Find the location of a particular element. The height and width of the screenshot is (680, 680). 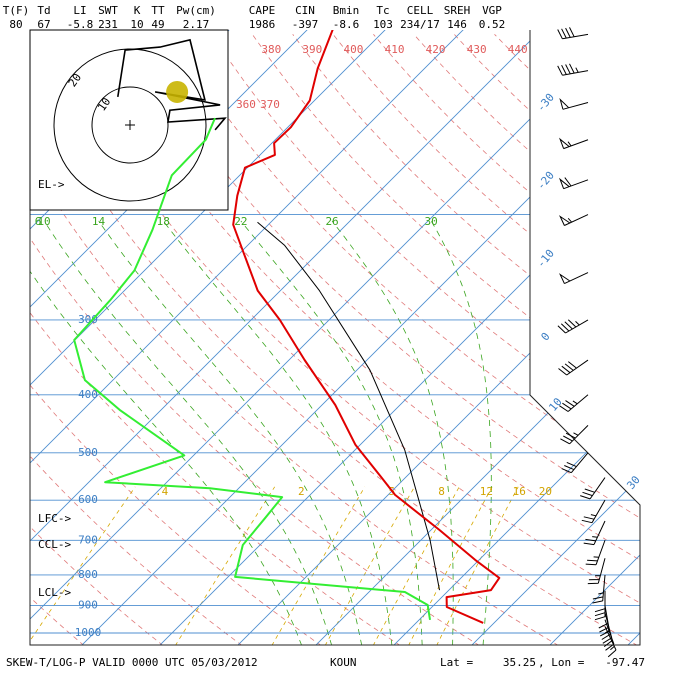

moist-adiabat is located at coordinates (392, 432).